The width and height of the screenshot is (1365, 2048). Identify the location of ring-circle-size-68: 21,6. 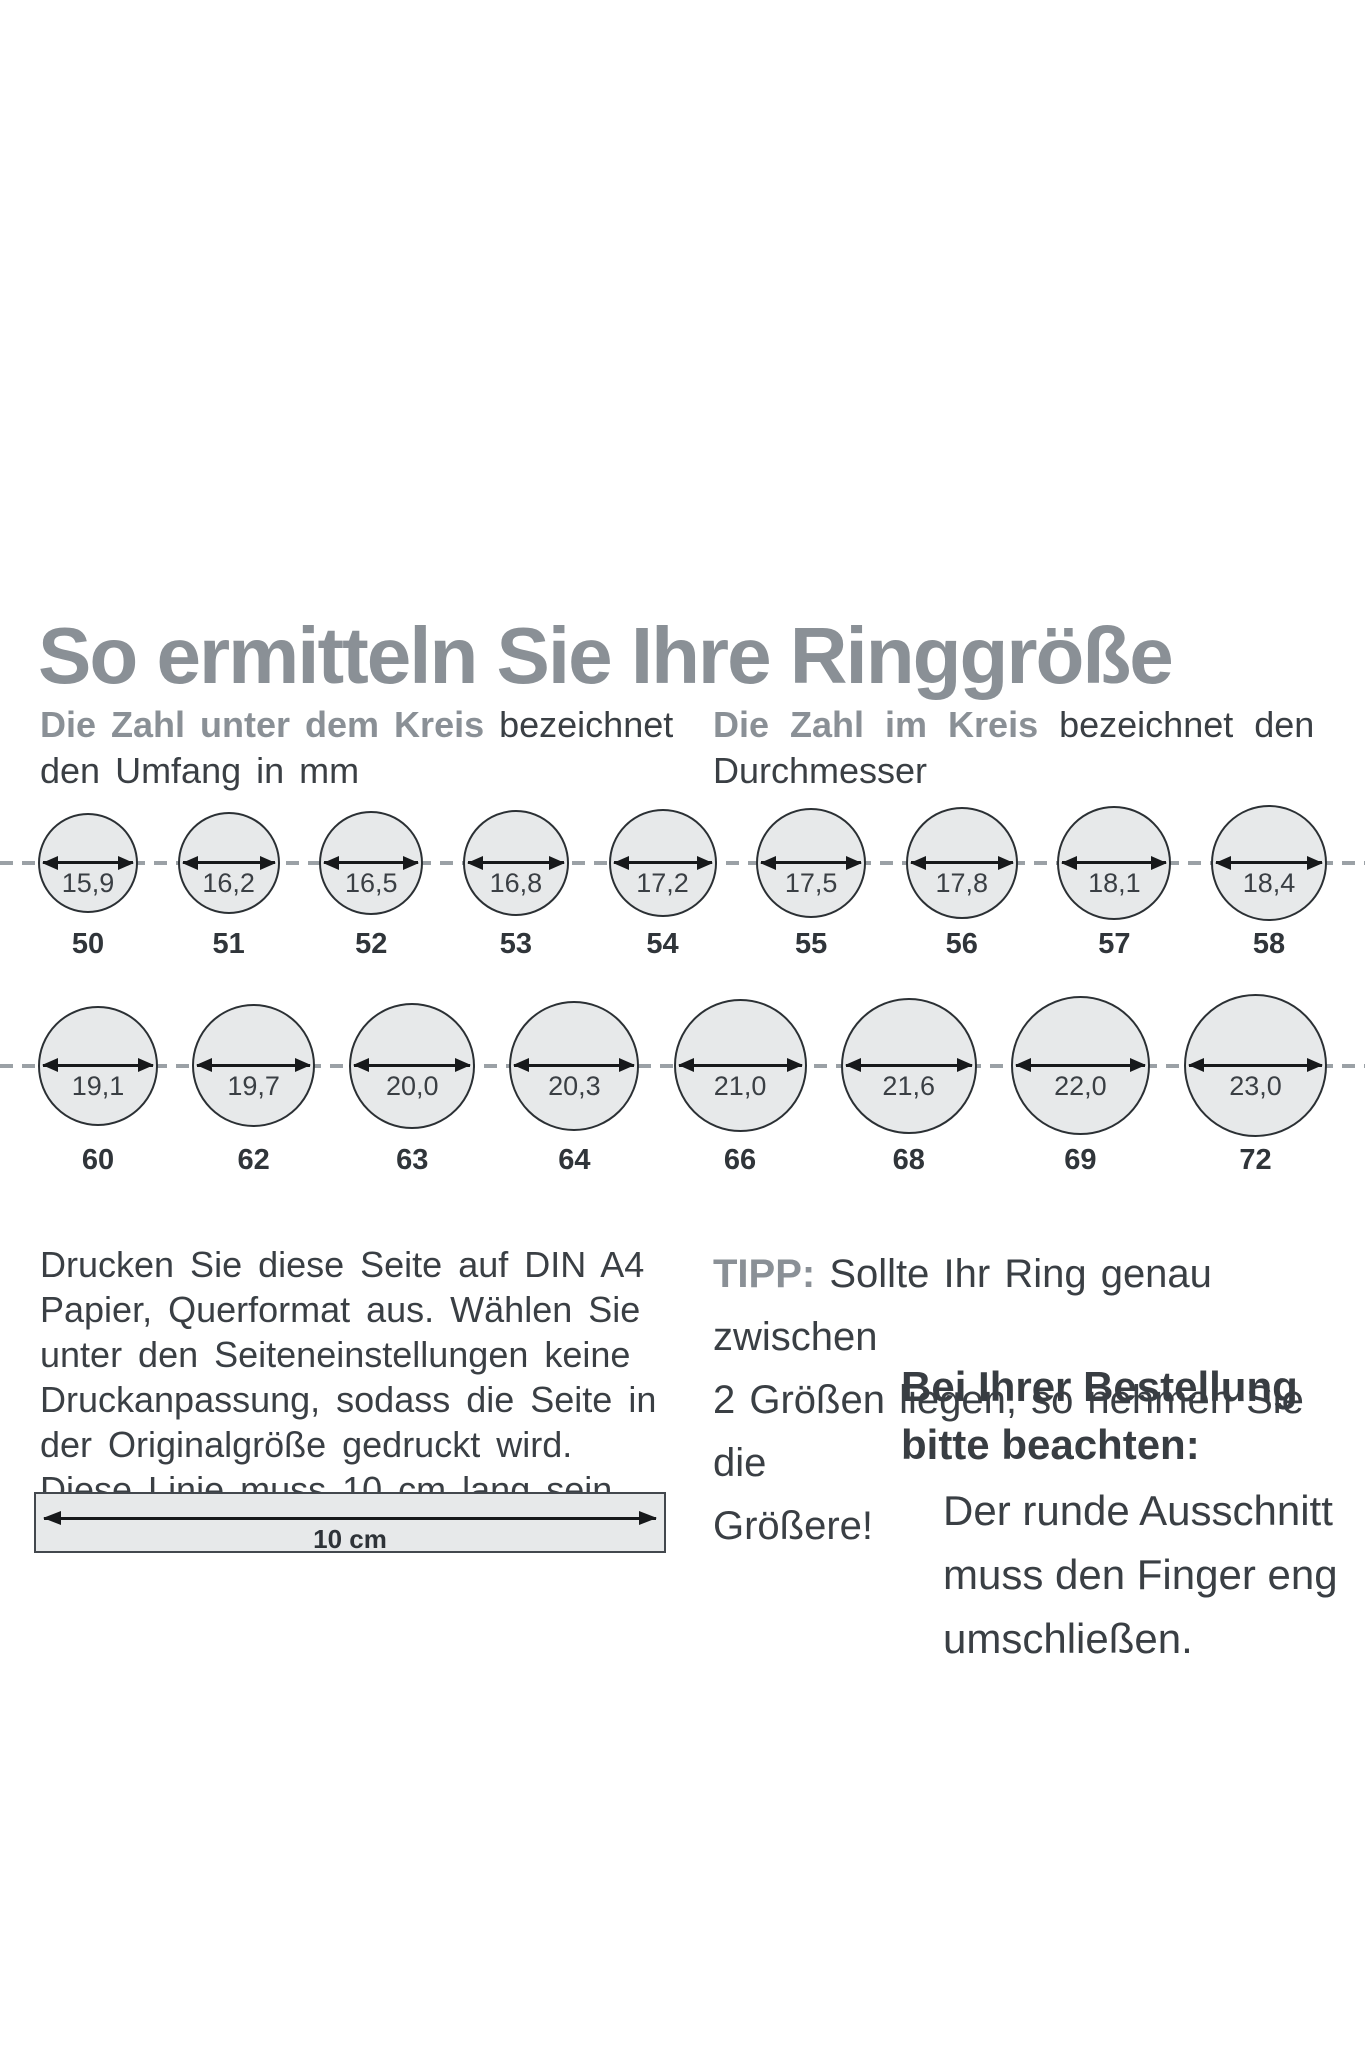
(908, 1065).